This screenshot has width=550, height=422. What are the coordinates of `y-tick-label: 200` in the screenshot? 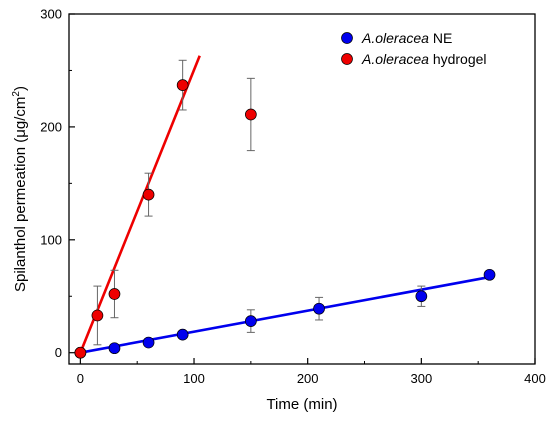 It's located at (51, 126).